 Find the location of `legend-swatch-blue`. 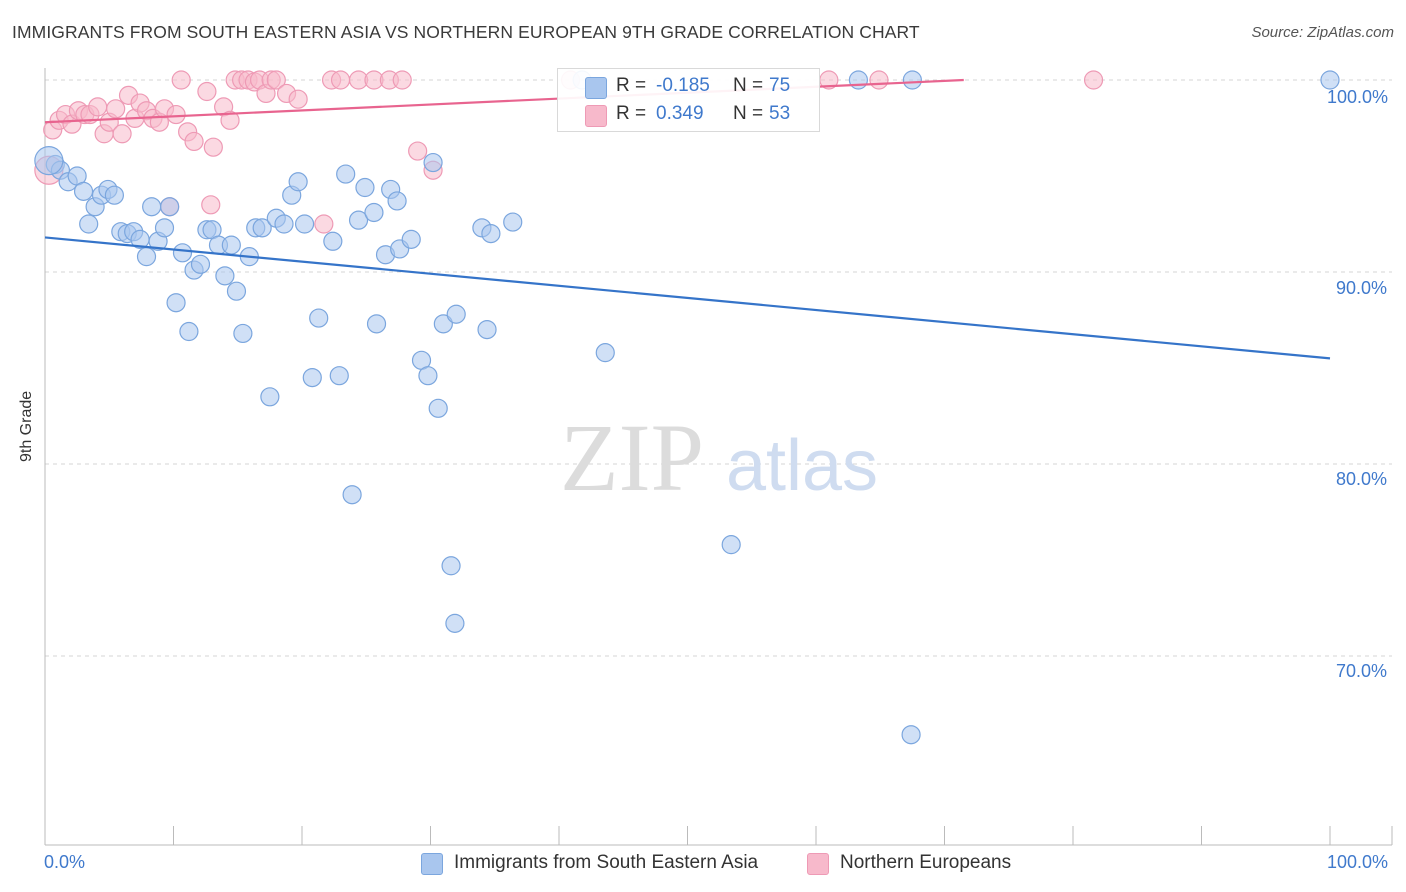

legend-swatch-blue is located at coordinates (596, 88).